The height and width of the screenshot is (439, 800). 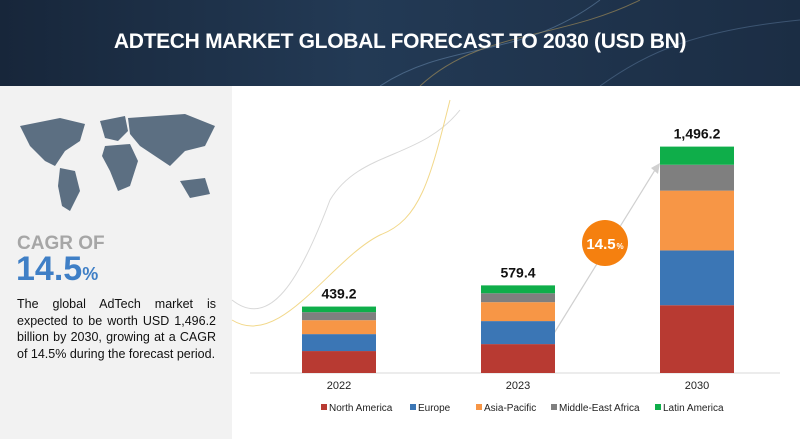 What do you see at coordinates (518, 289) in the screenshot?
I see `bar-segment-latin-america-2023` at bounding box center [518, 289].